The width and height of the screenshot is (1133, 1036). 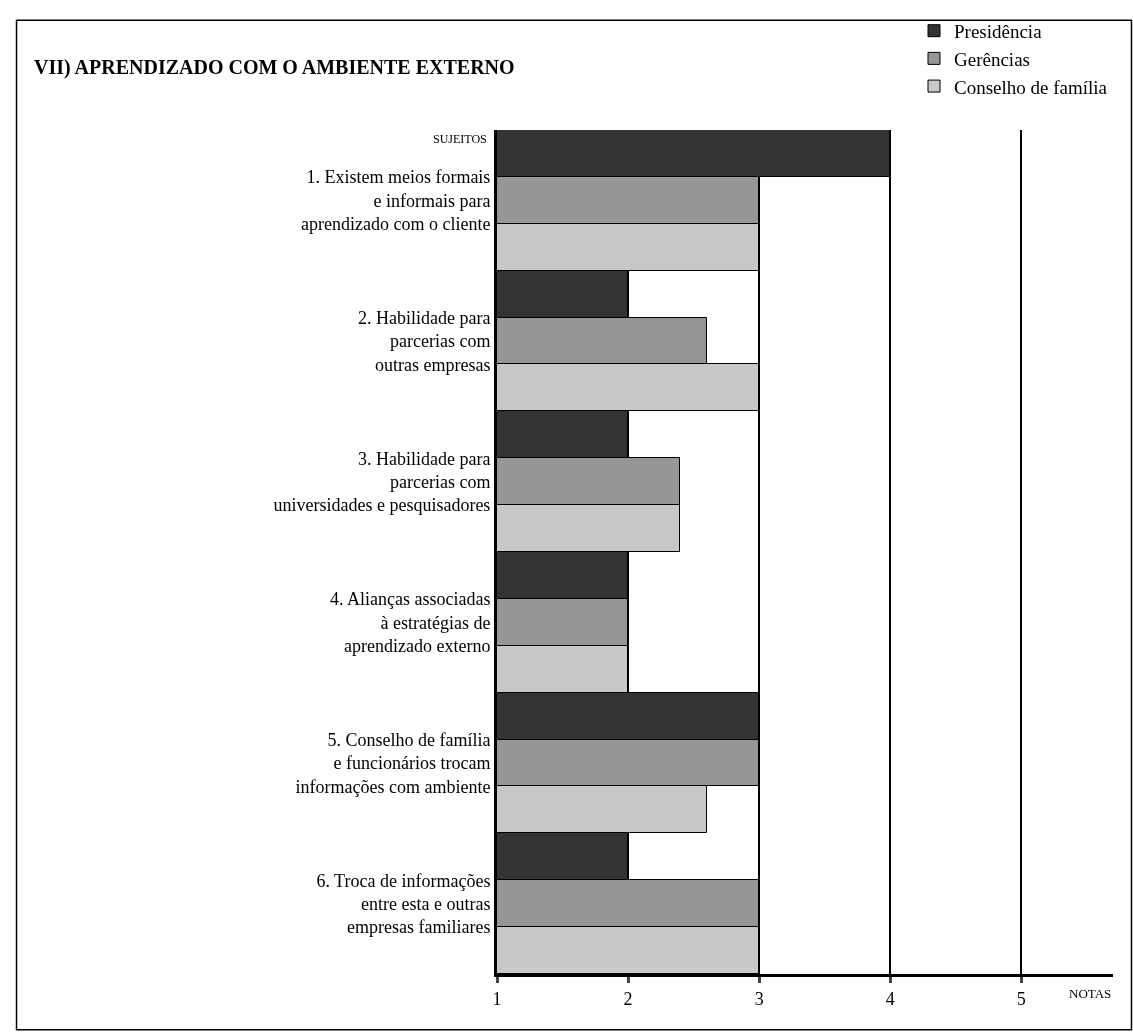 I want to click on legend-label: Conselho de família, so click(x=1031, y=87).